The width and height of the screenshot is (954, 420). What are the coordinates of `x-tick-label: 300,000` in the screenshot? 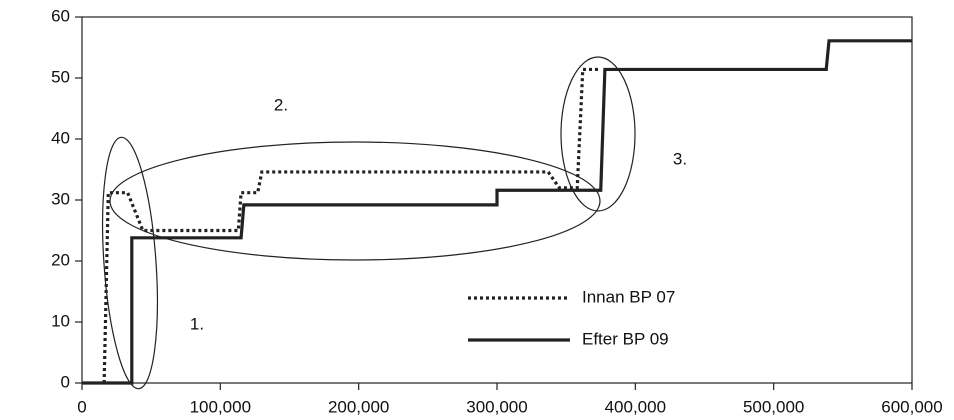 It's located at (496, 406).